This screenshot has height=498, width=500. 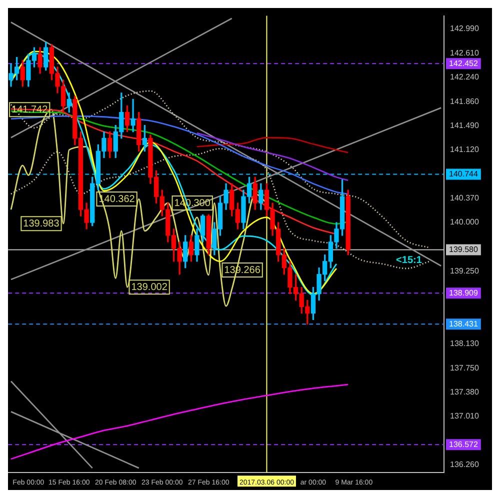 What do you see at coordinates (465, 367) in the screenshot?
I see `y-tick-label: 137.750` at bounding box center [465, 367].